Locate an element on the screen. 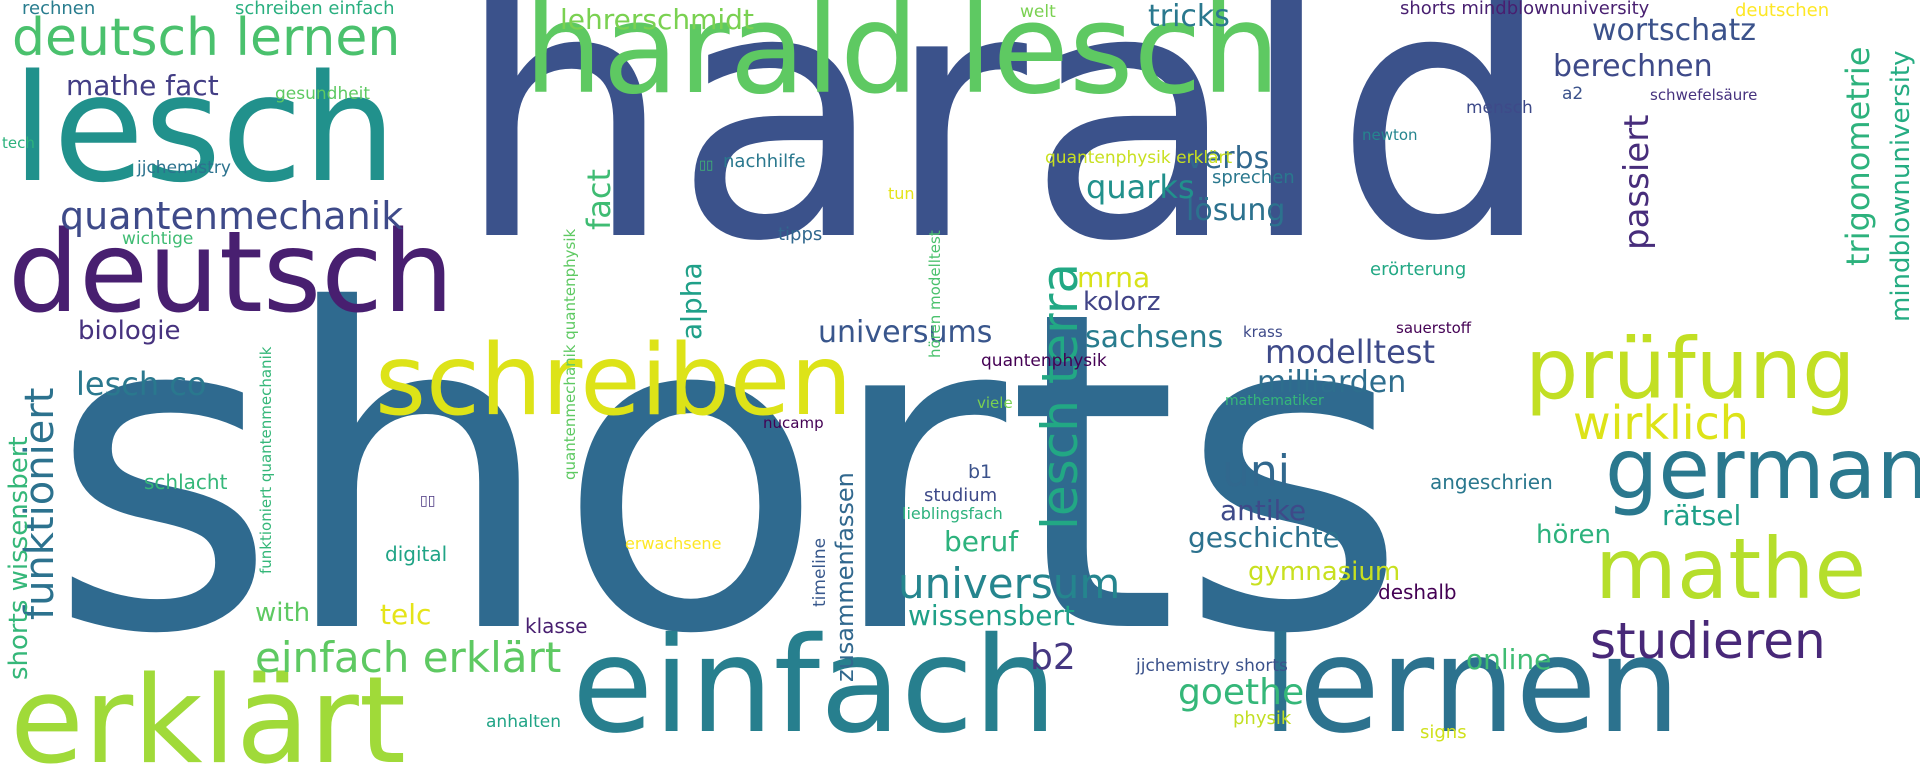 The image size is (1920, 768). word-lernen: lernen is located at coordinates (1471, 686).